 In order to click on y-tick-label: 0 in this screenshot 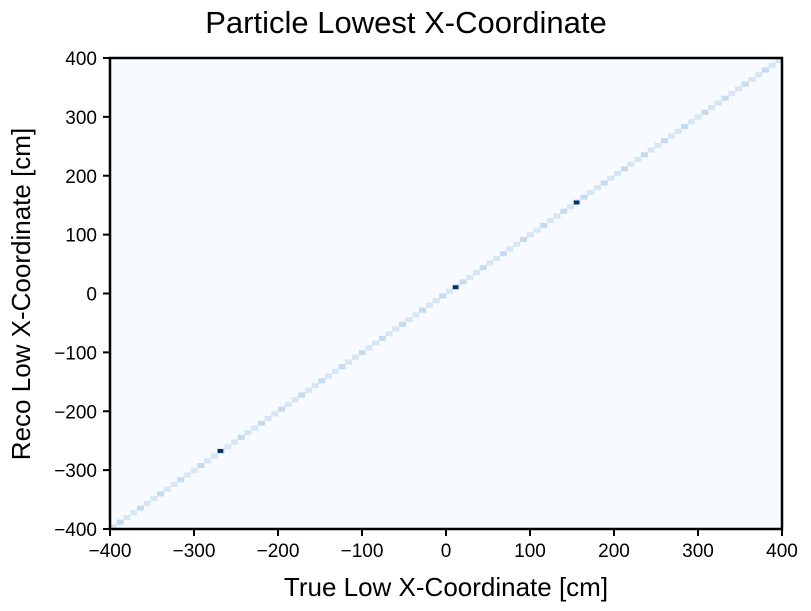, I will do `click(91, 295)`.